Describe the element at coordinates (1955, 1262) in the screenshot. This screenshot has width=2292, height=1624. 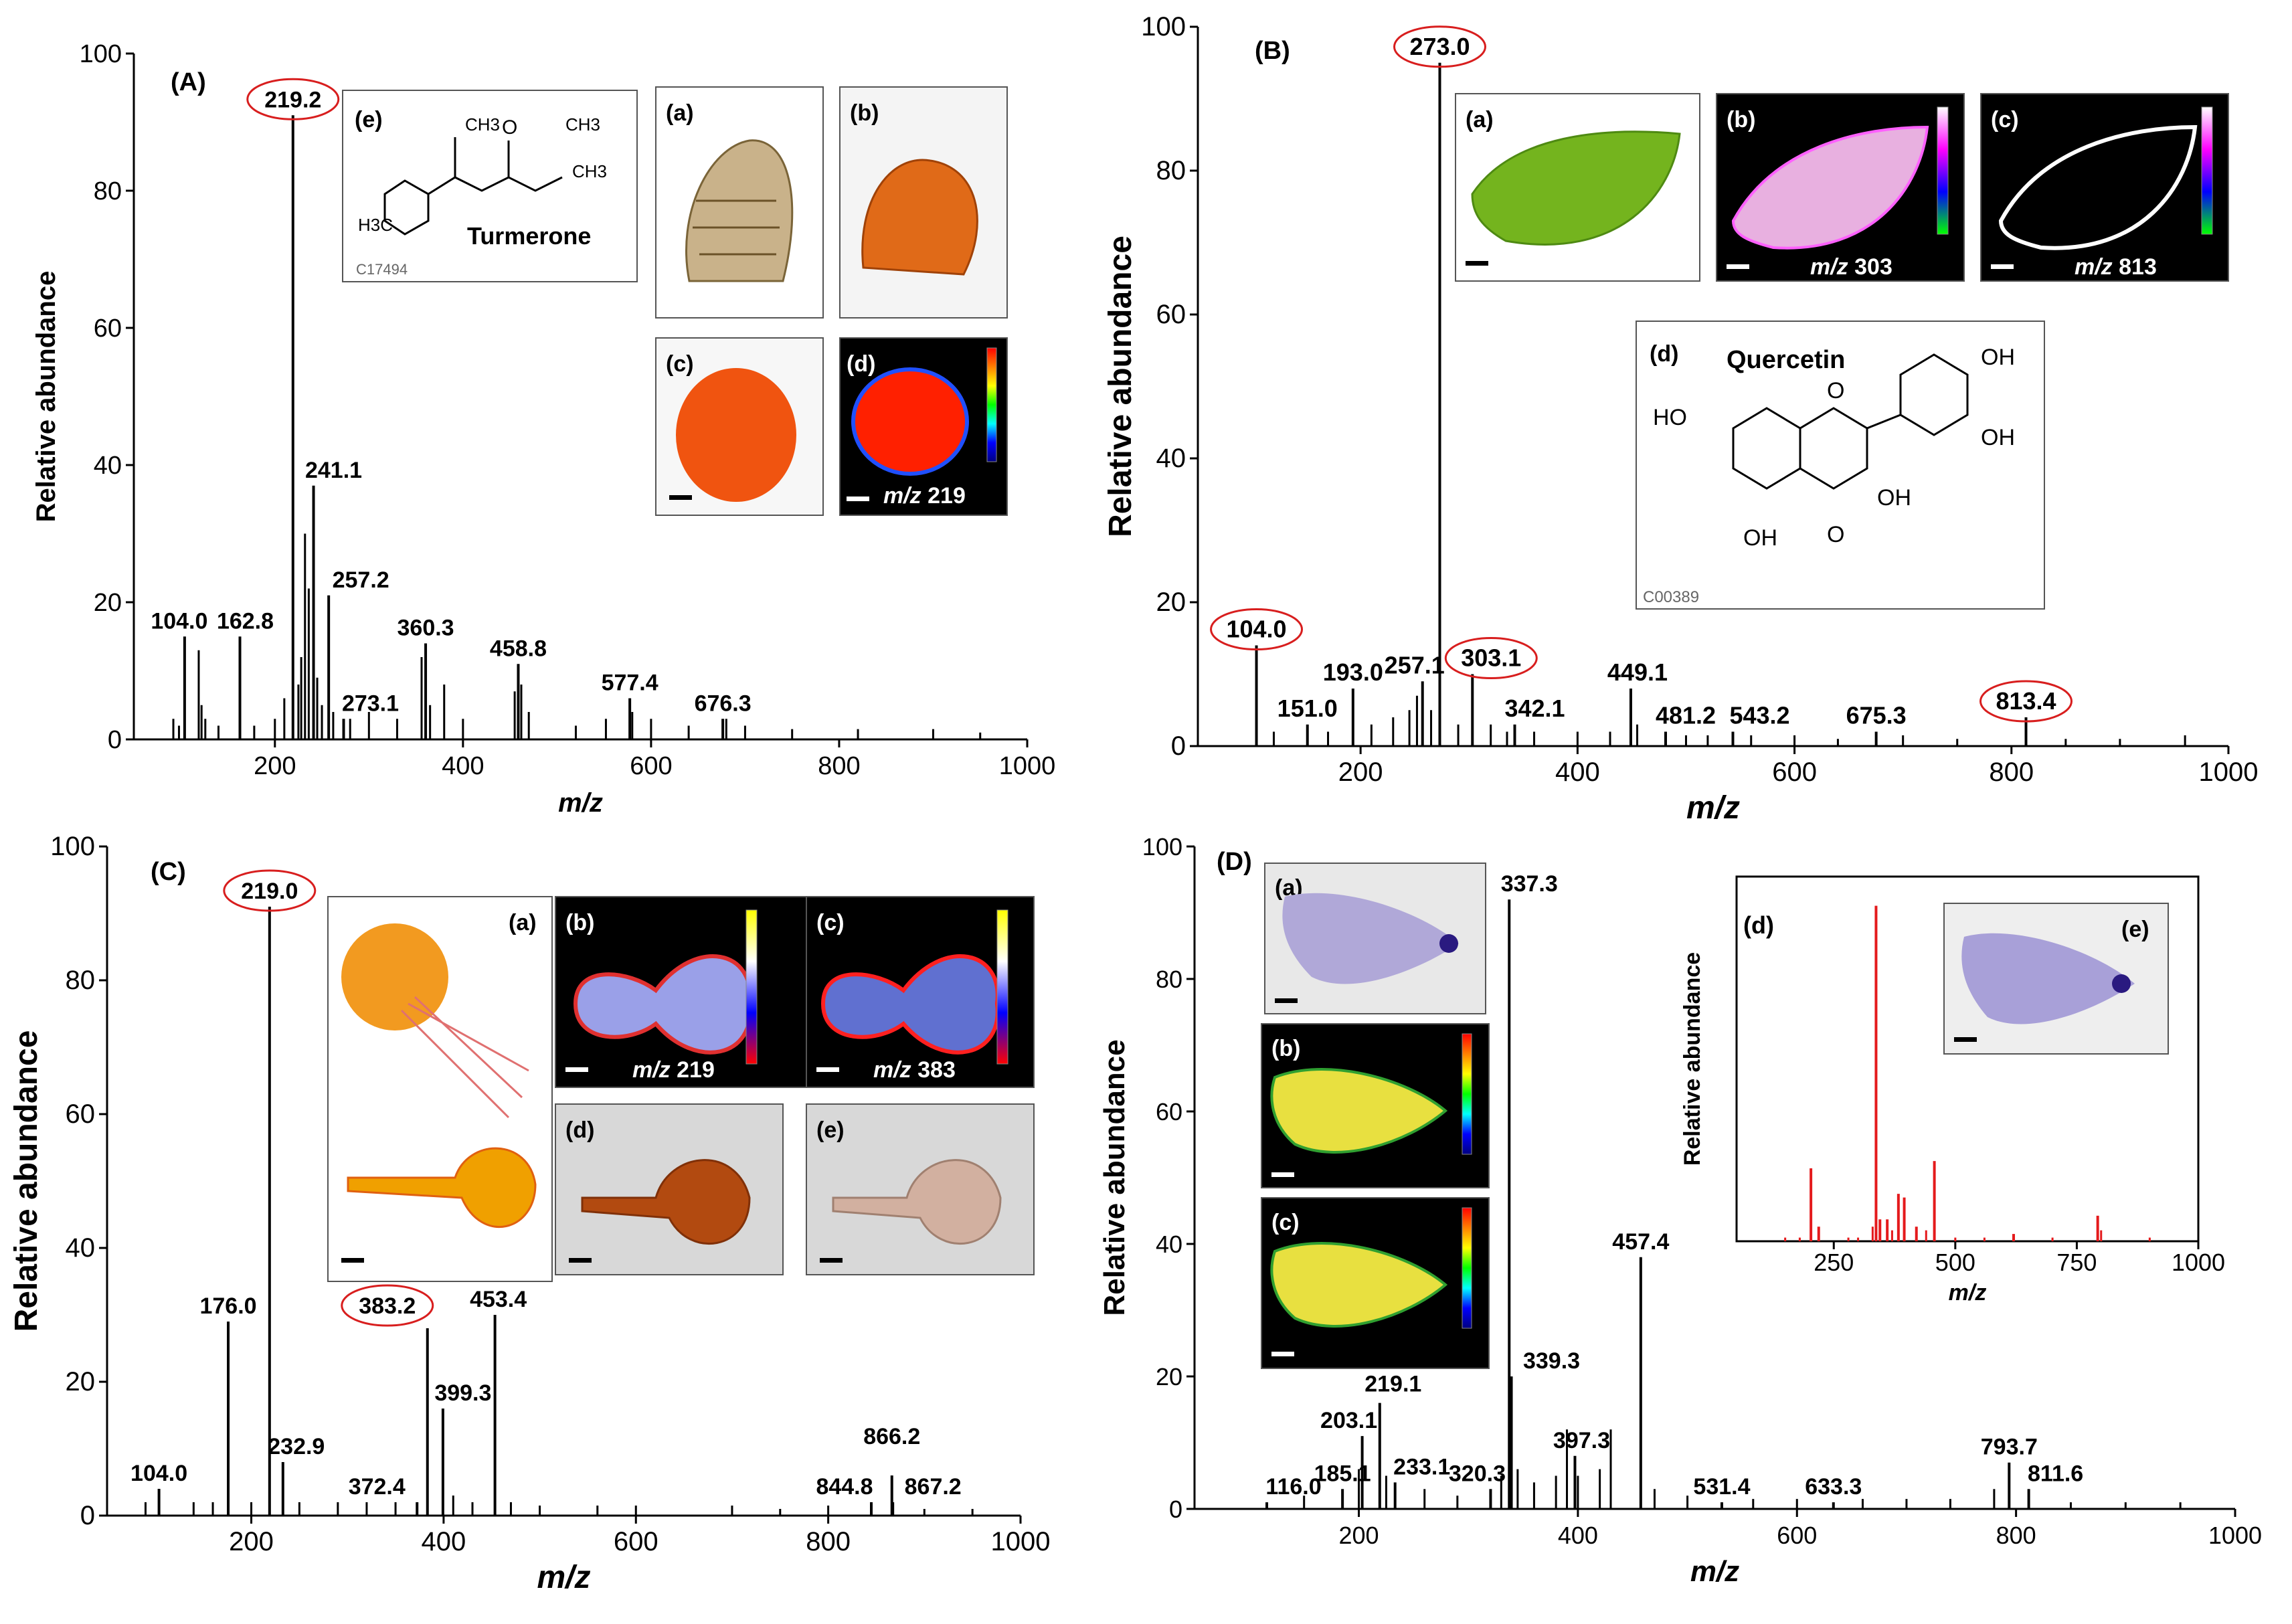
I see `x-tick-label: 500` at that location.